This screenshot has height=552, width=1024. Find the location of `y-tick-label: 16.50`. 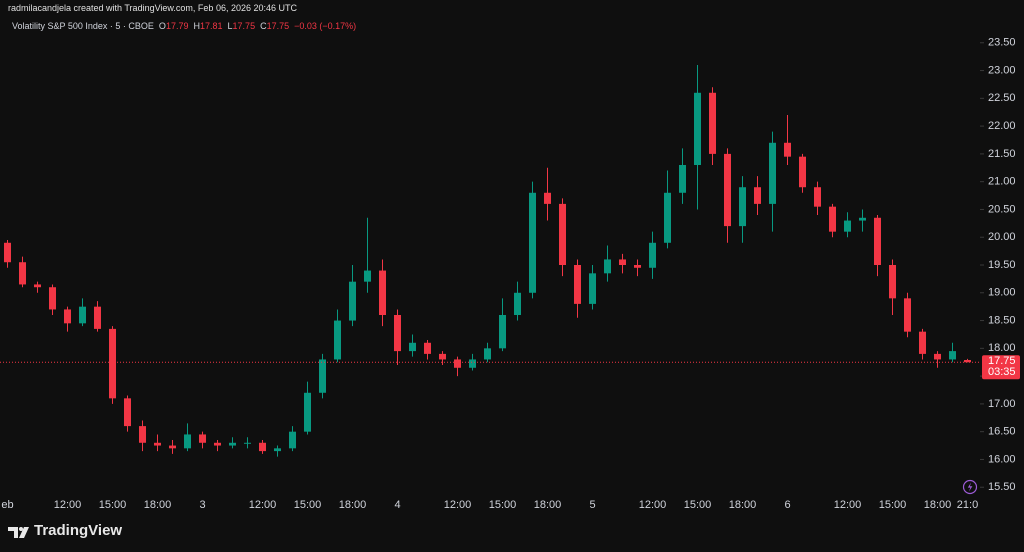

y-tick-label: 16.50 is located at coordinates (1002, 432).